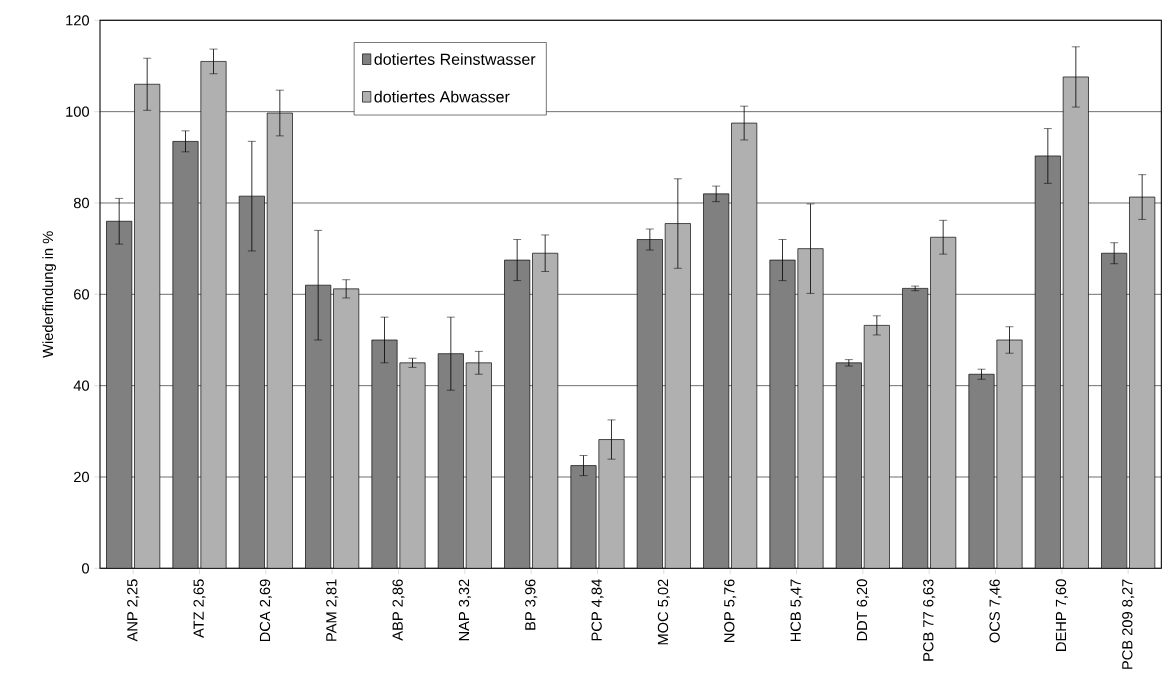 The width and height of the screenshot is (1165, 695). Describe the element at coordinates (1061, 615) in the screenshot. I see `x-tick-label: DEHP 7,60` at that location.